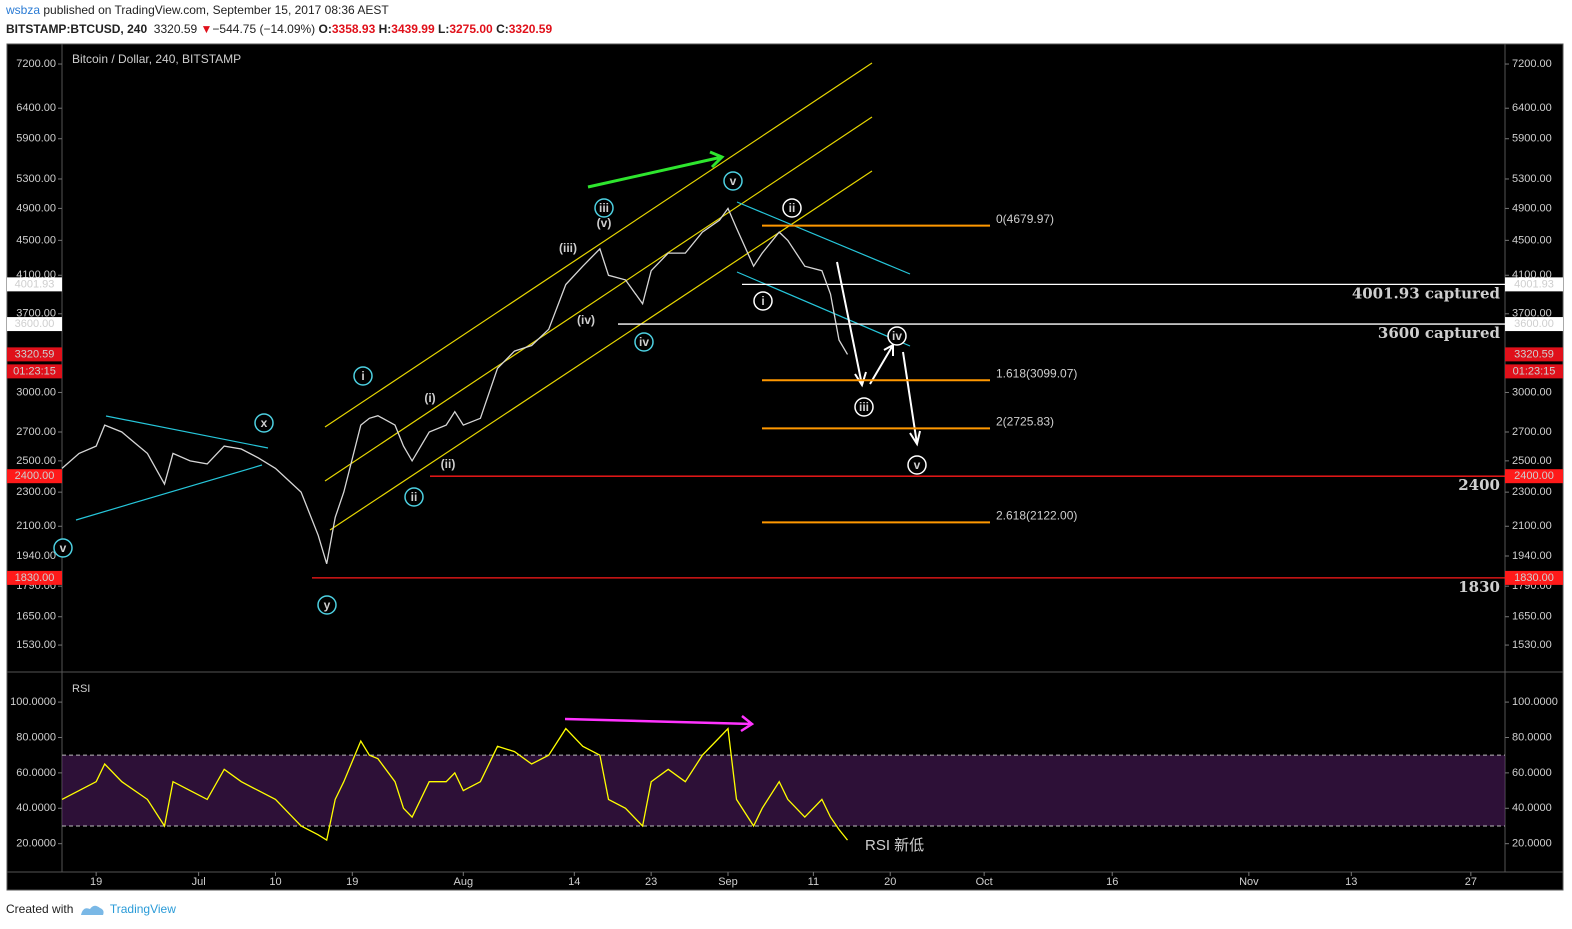  Describe the element at coordinates (604, 208) in the screenshot. I see `wave-label: iii` at that location.